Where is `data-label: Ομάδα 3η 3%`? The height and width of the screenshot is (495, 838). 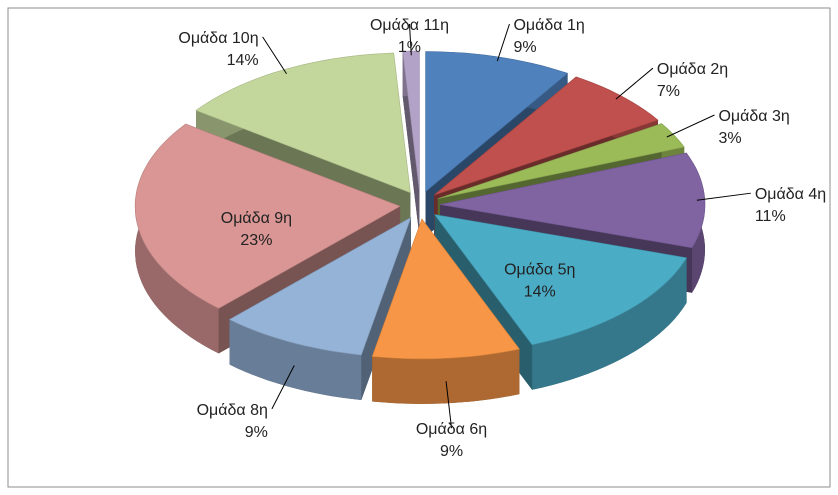
data-label: Ομάδα 3η 3% is located at coordinates (753, 127).